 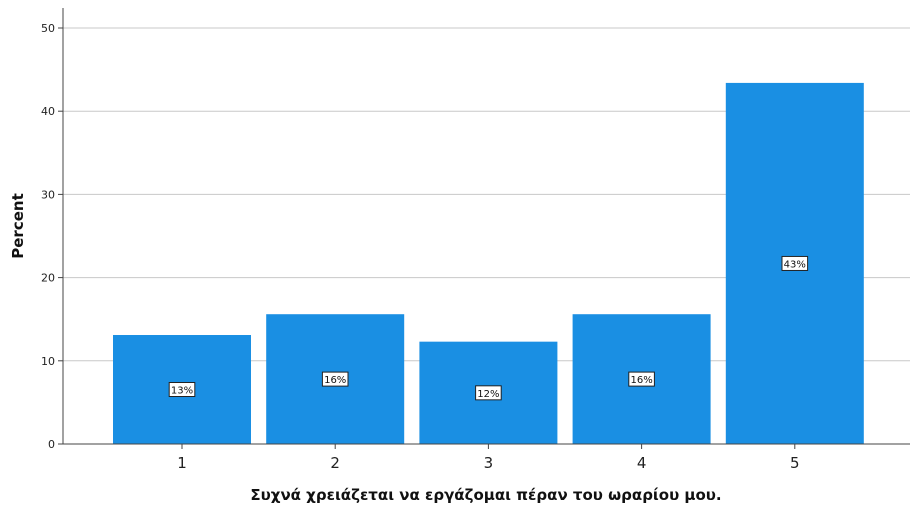 What do you see at coordinates (489, 463) in the screenshot?
I see `x-tick-label: 3` at bounding box center [489, 463].